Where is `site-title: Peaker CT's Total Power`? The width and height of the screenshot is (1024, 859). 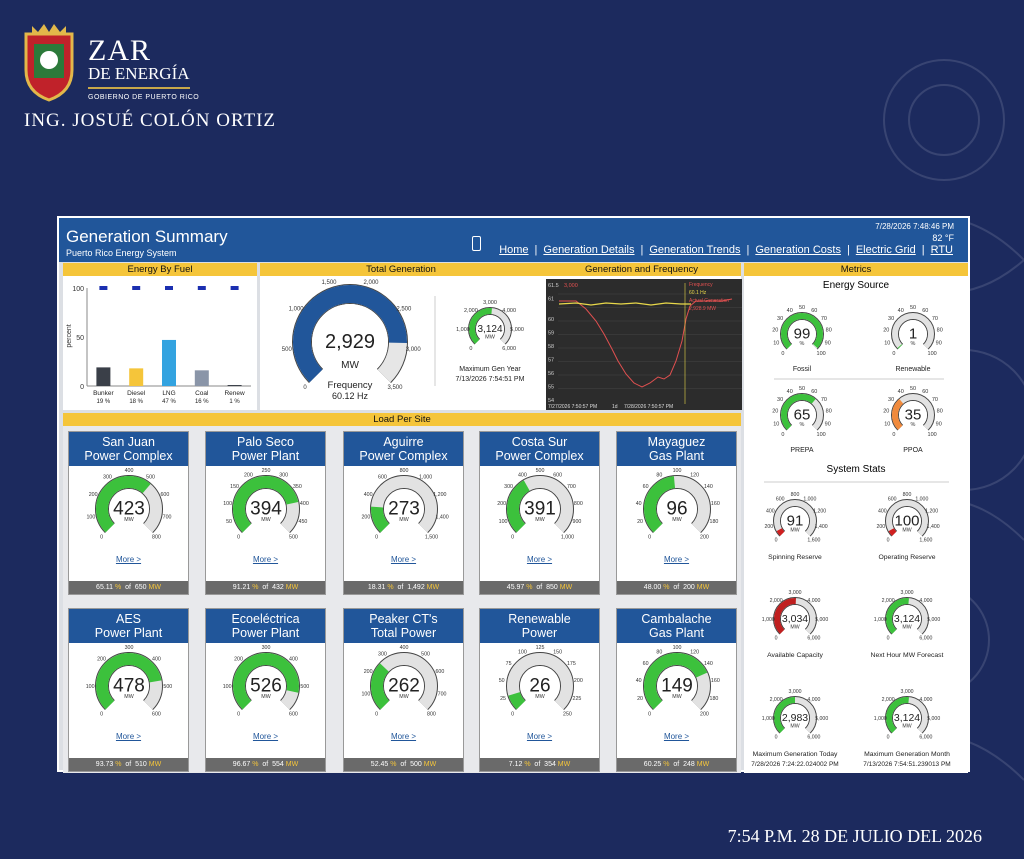 site-title: Peaker CT's Total Power is located at coordinates (403, 626).